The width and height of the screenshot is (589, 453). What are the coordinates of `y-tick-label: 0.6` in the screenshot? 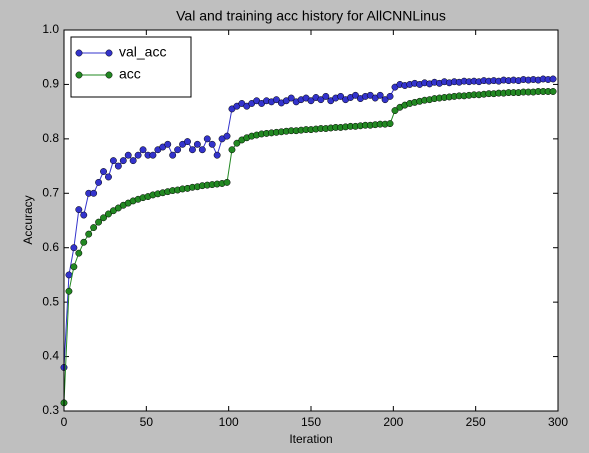 It's located at (50, 247).